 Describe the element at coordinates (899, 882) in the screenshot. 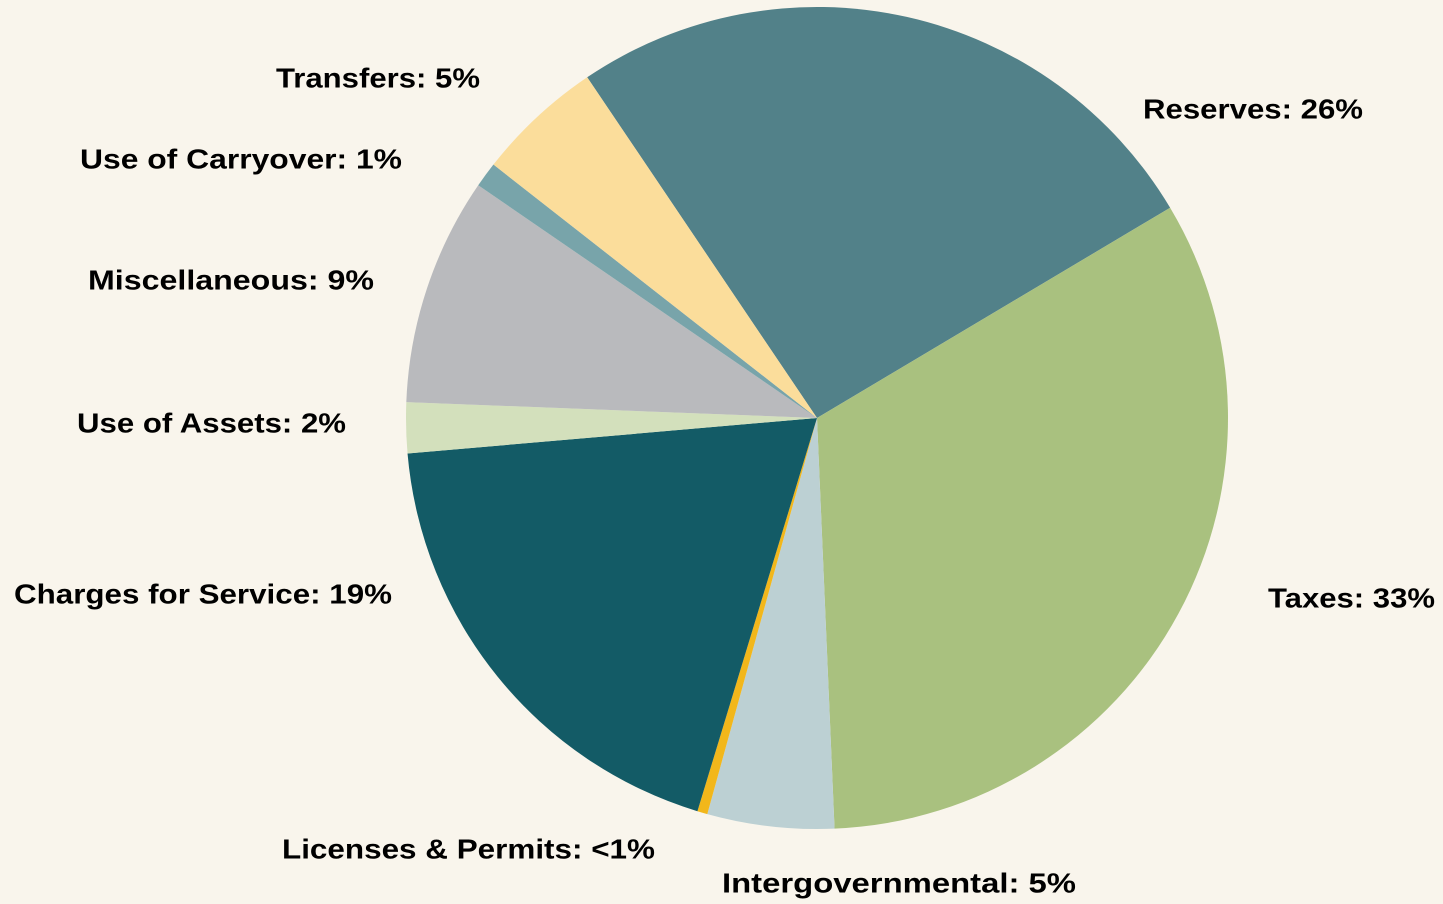

I see `slice-label: Intergovernmental: 5%` at that location.